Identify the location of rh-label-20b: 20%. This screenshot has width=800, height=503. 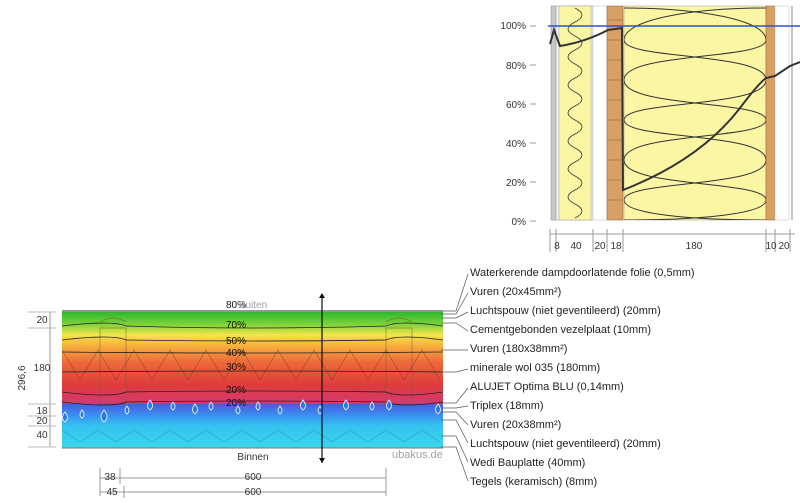
(236, 403).